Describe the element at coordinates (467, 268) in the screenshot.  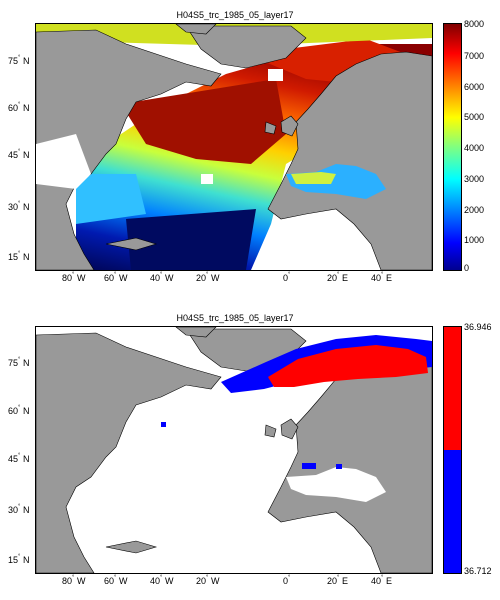
I see `cbar-tick-0: 0` at that location.